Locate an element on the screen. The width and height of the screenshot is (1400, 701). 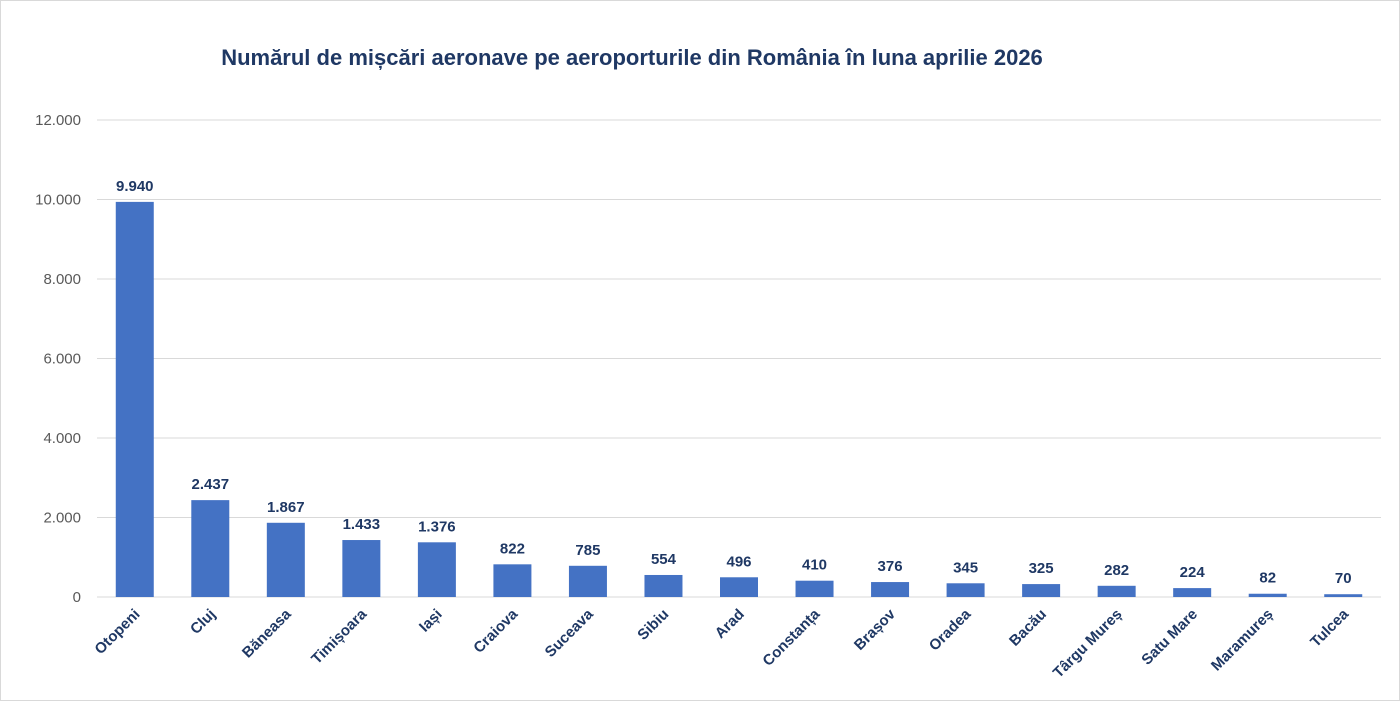
y-tick-label: 6.000 is located at coordinates (62, 359).